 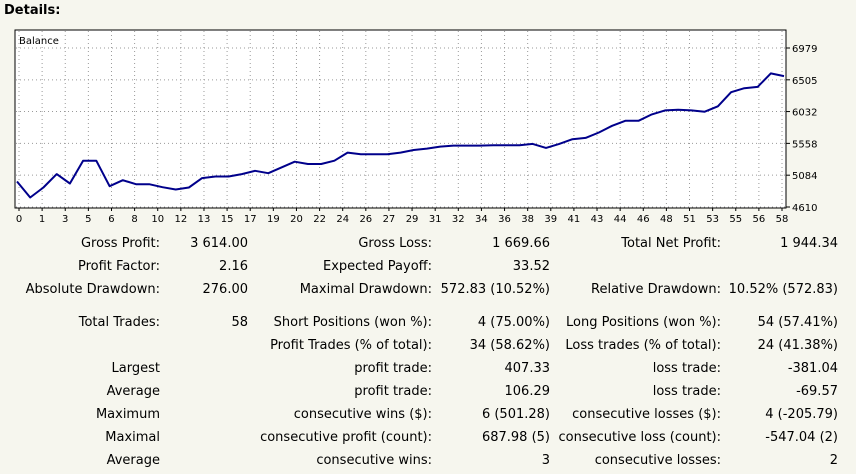 What do you see at coordinates (133, 460) in the screenshot?
I see `average-consecutive-label: Average` at bounding box center [133, 460].